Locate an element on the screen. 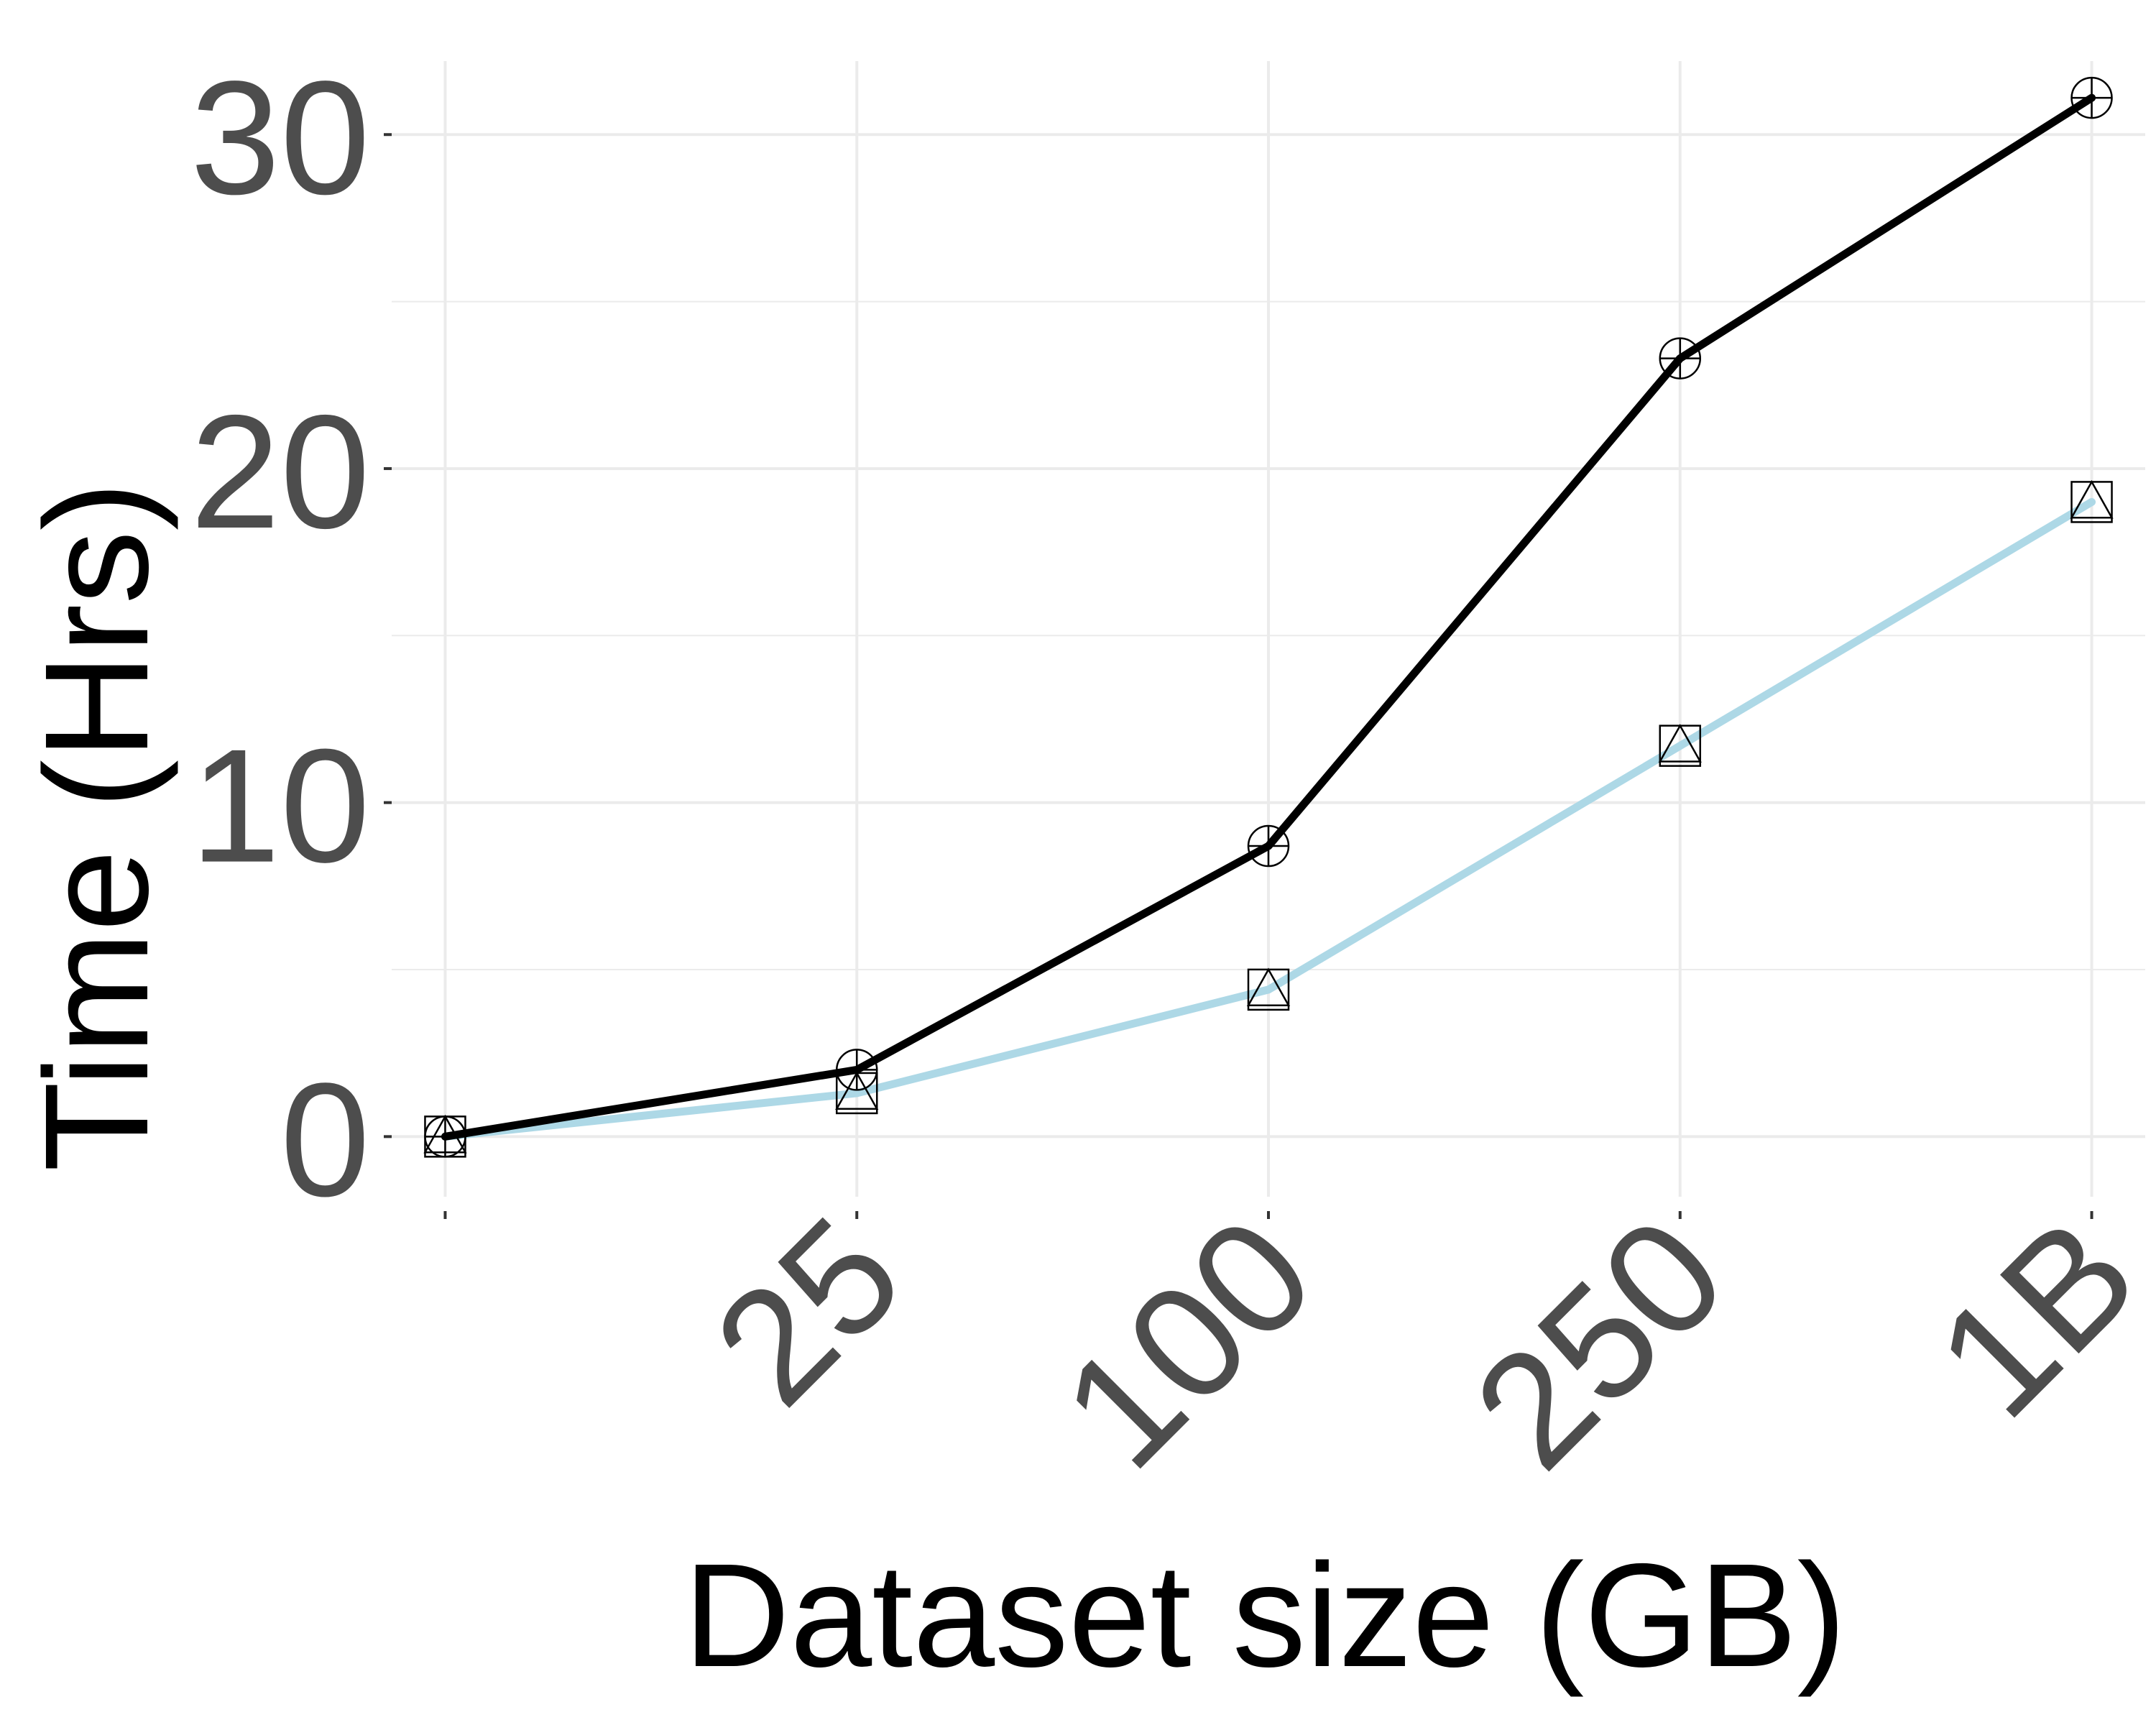 This screenshot has width=2156, height=1725. y-tick-label: 0 is located at coordinates (325, 1139).